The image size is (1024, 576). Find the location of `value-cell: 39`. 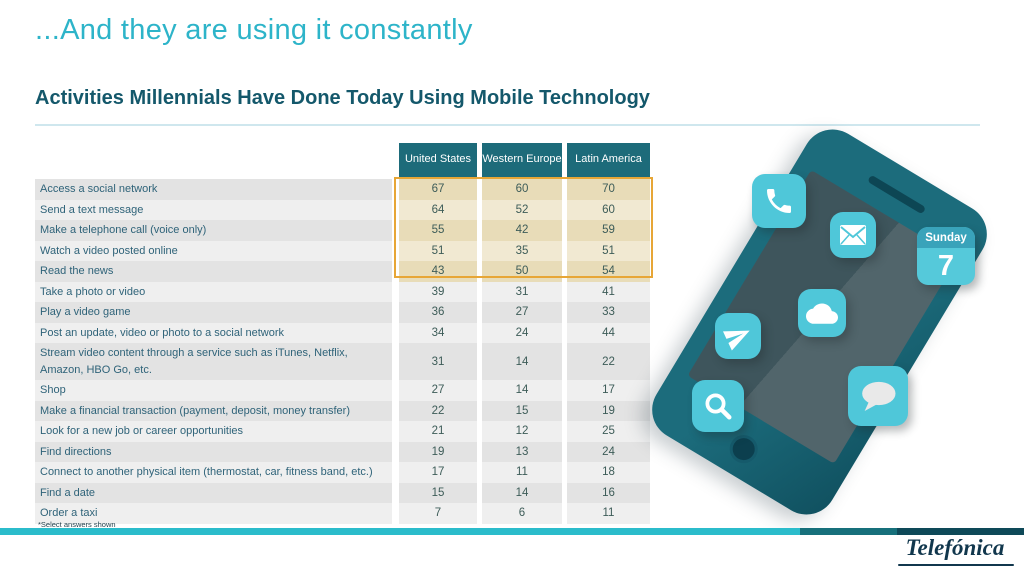

value-cell: 39 is located at coordinates (438, 291).